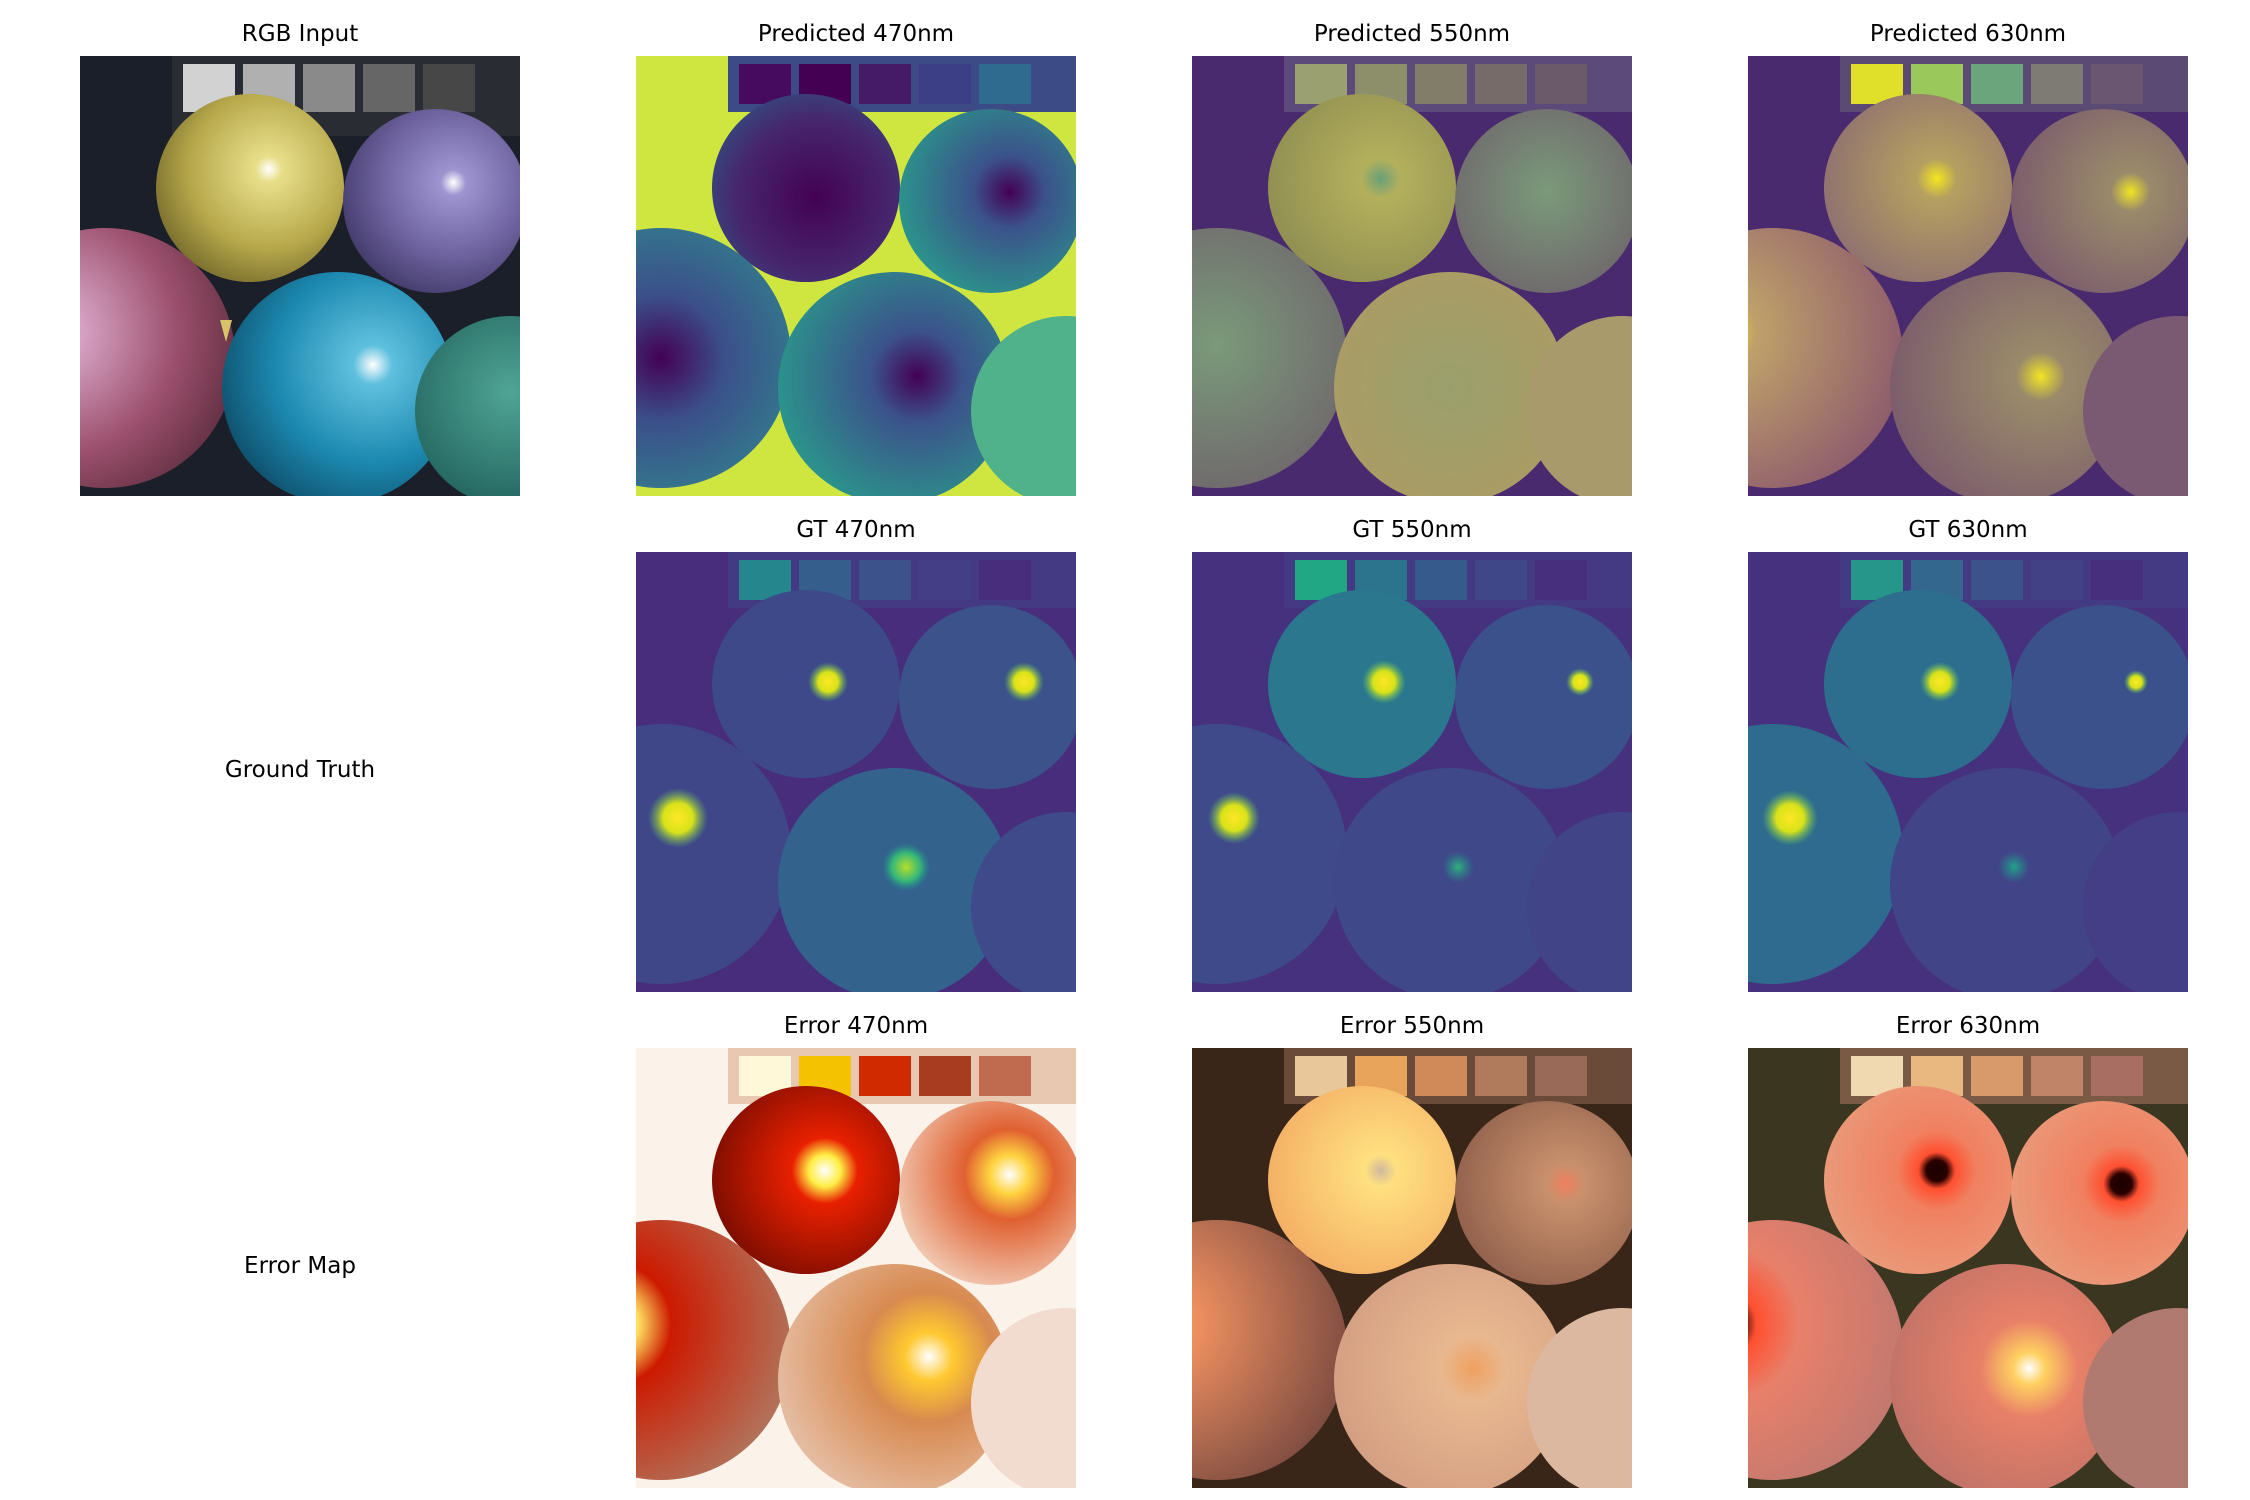  What do you see at coordinates (856, 34) in the screenshot?
I see `panel-title-pred-470: Predicted 470nm` at bounding box center [856, 34].